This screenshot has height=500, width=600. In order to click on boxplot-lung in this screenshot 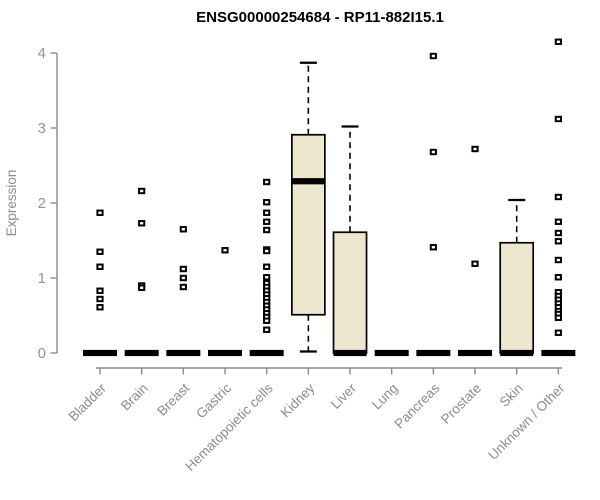, I will do `click(391, 353)`.